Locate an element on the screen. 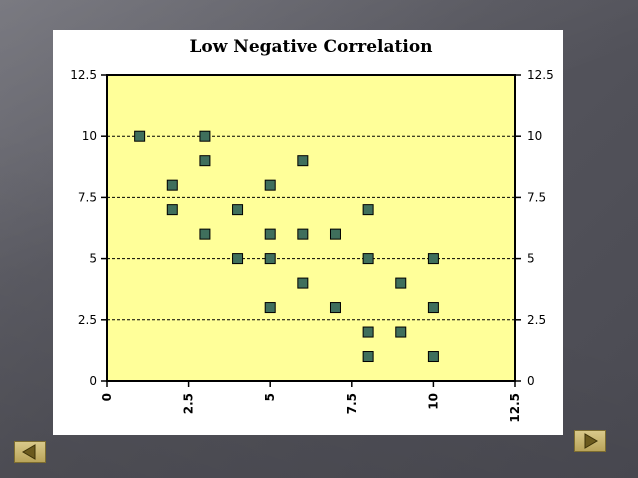 This screenshot has height=478, width=638. y-tick-label-left: 12.5 is located at coordinates (83, 75).